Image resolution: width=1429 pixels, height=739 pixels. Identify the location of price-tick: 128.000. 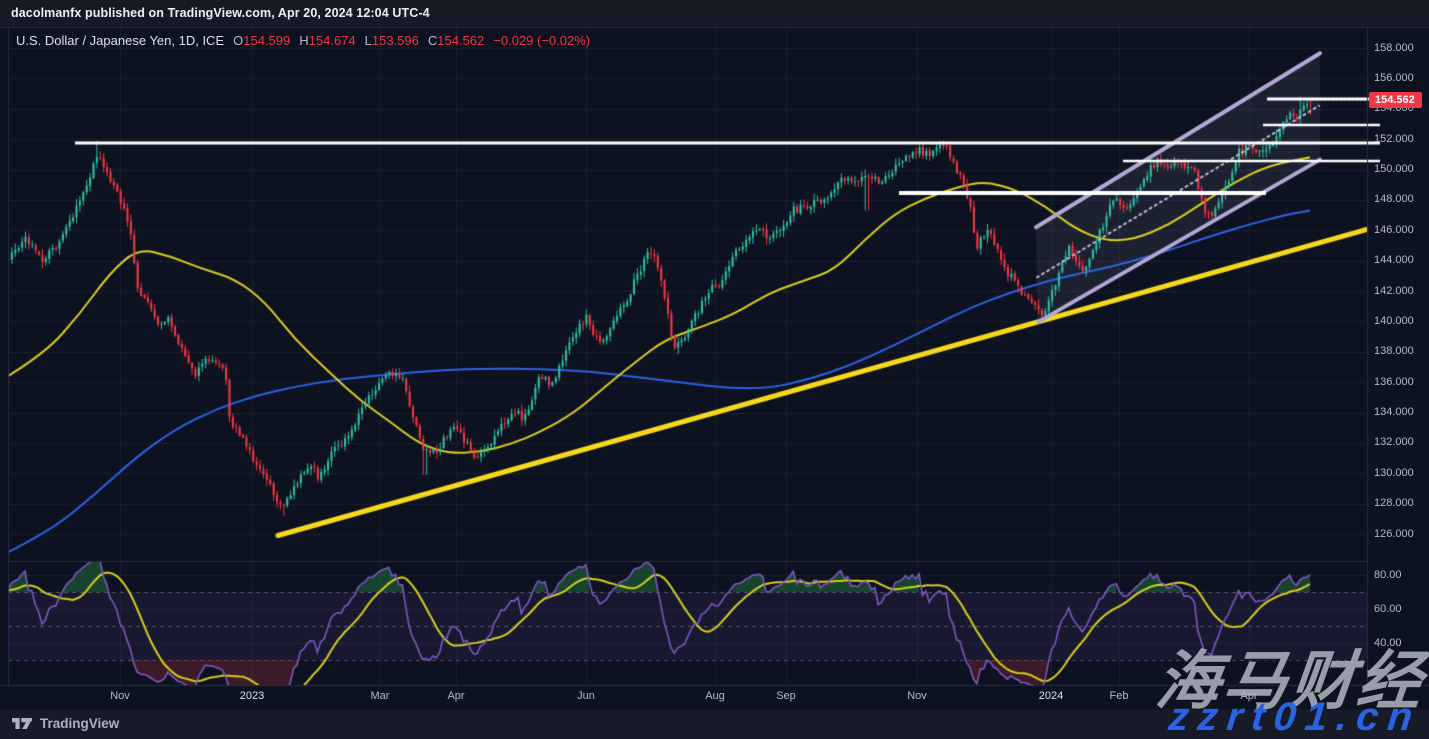
(1394, 503).